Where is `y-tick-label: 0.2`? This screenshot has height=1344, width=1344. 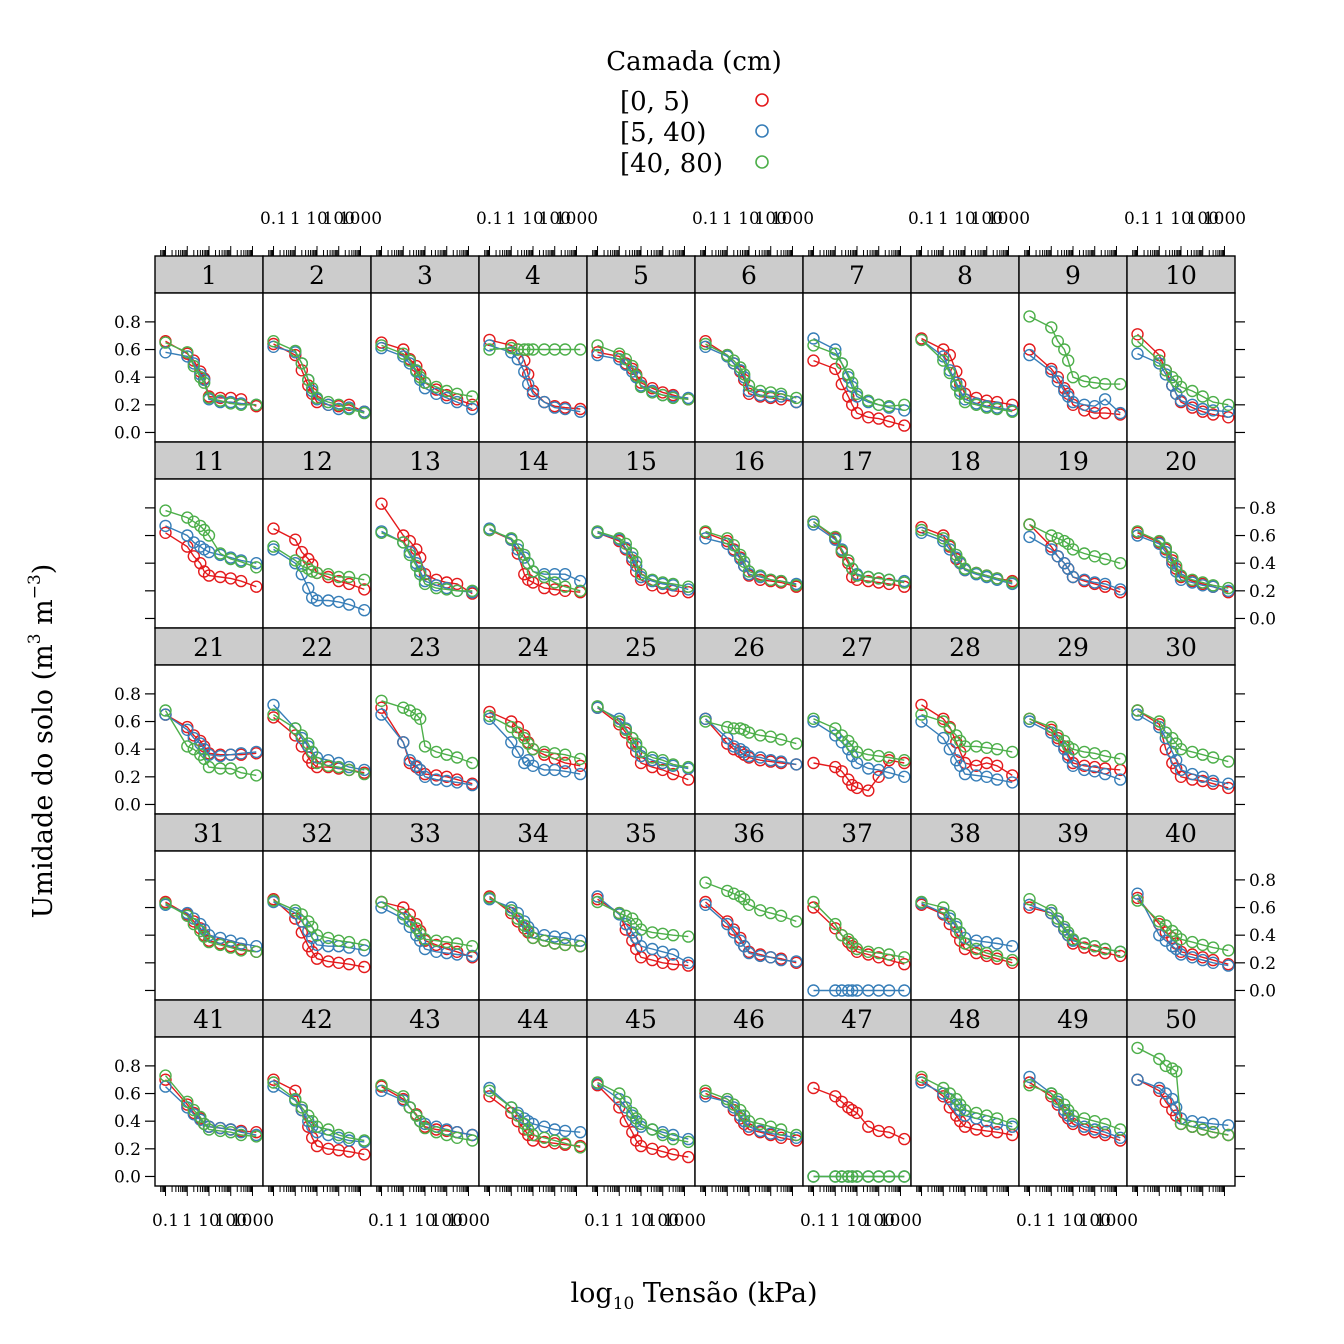
y-tick-label: 0.2 is located at coordinates (127, 778).